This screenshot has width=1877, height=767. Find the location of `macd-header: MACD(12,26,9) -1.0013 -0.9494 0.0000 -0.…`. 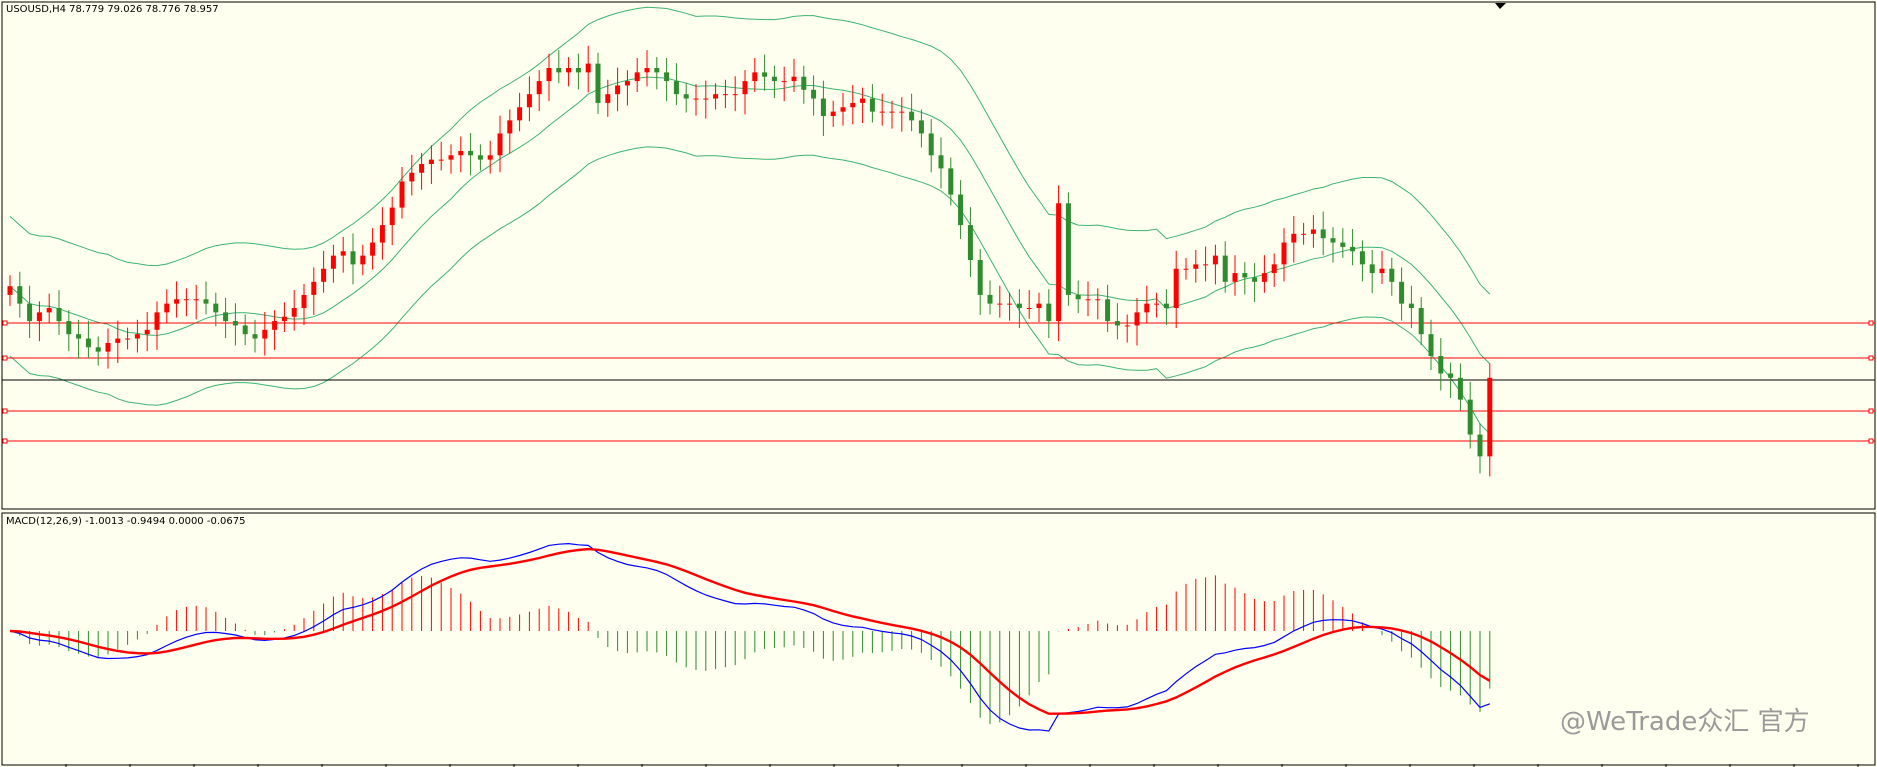

macd-header: MACD(12,26,9) -1.0013 -0.9494 0.0000 -0.… is located at coordinates (125, 521).